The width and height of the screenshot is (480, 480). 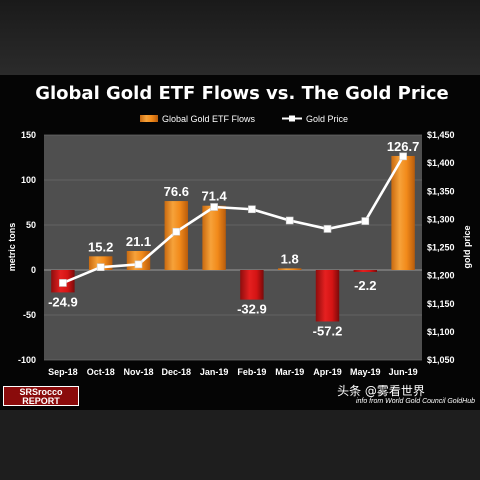 What do you see at coordinates (252, 309) in the screenshot?
I see `data-label-feb-19: -32.9` at bounding box center [252, 309].